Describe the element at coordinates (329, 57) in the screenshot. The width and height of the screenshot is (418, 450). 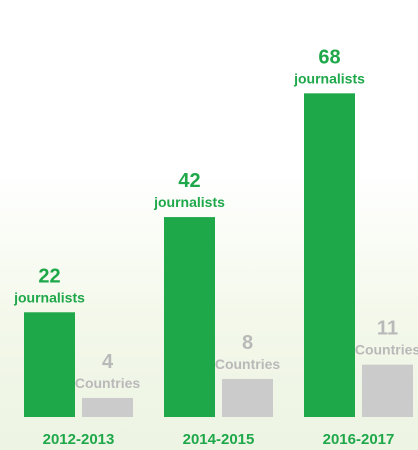
I see `journalists-value-label-2016-2017: 68` at that location.